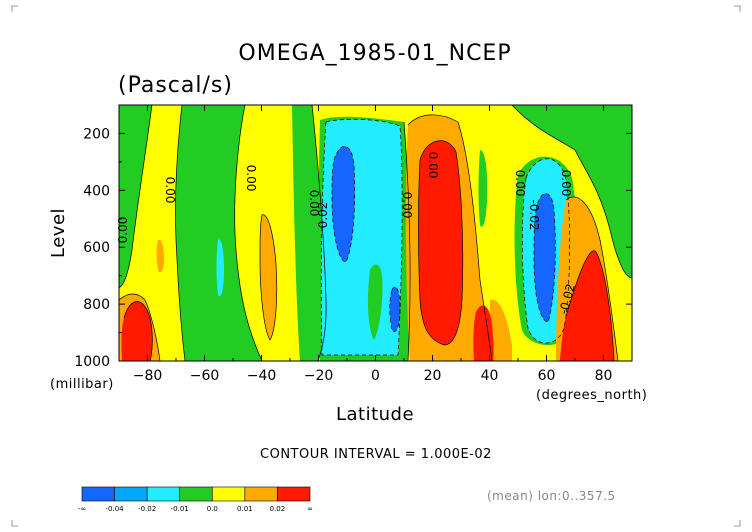 This screenshot has width=752, height=532. I want to click on green-region-north-mid, so click(483, 188).